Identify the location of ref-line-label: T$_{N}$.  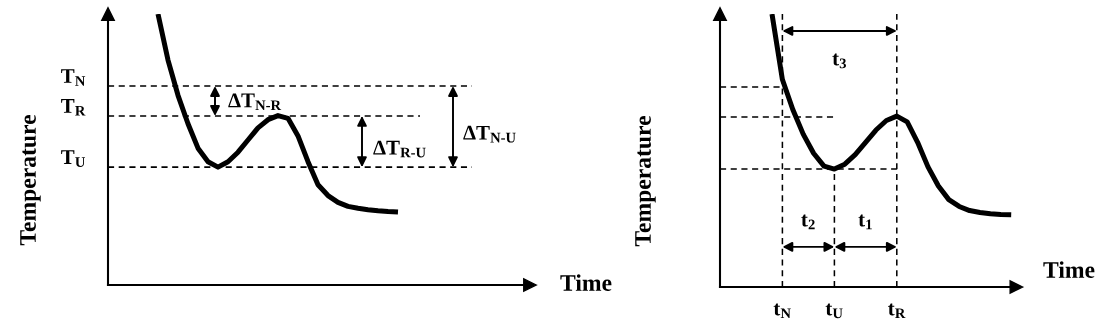
(73, 77).